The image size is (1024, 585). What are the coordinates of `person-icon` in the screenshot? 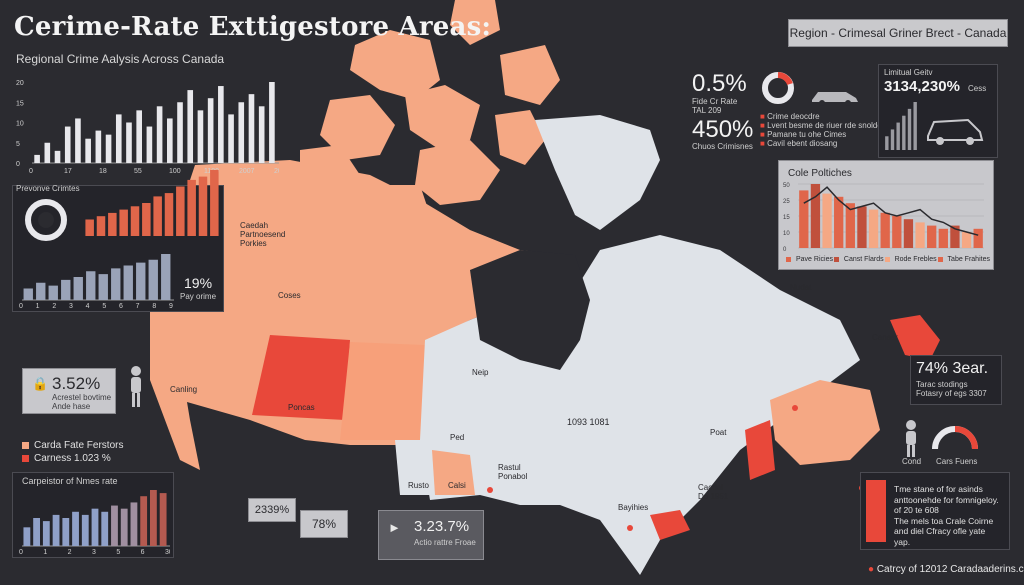 It's located at (911, 438).